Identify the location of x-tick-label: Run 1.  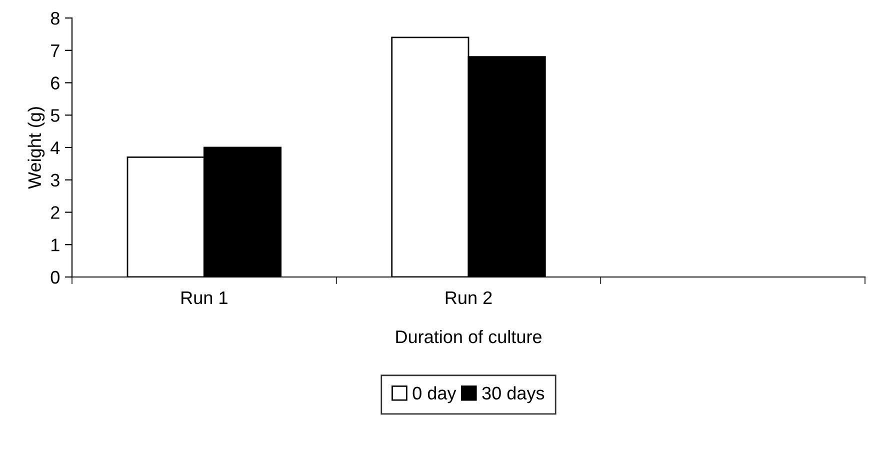
(205, 298).